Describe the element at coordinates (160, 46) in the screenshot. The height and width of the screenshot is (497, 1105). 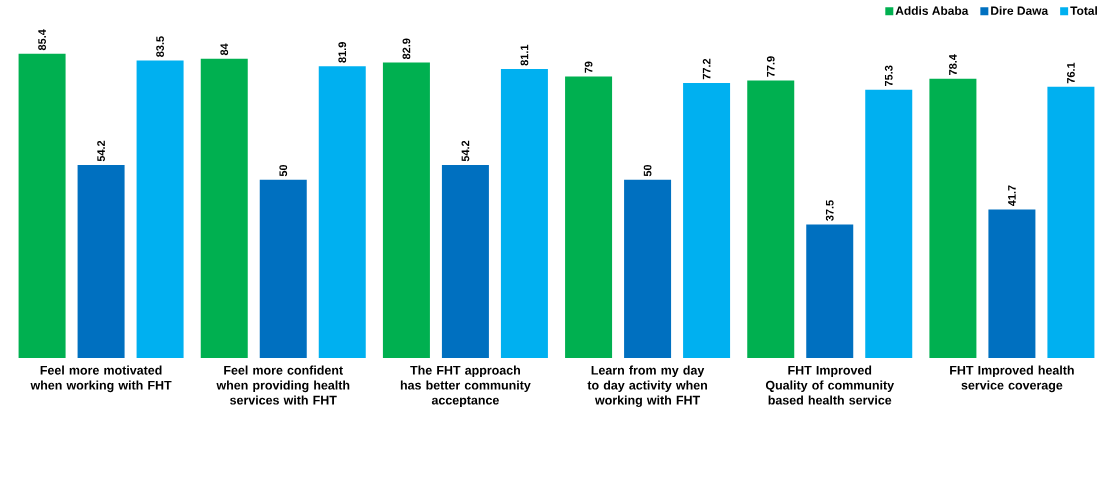
I see `data-label: 83.5` at that location.